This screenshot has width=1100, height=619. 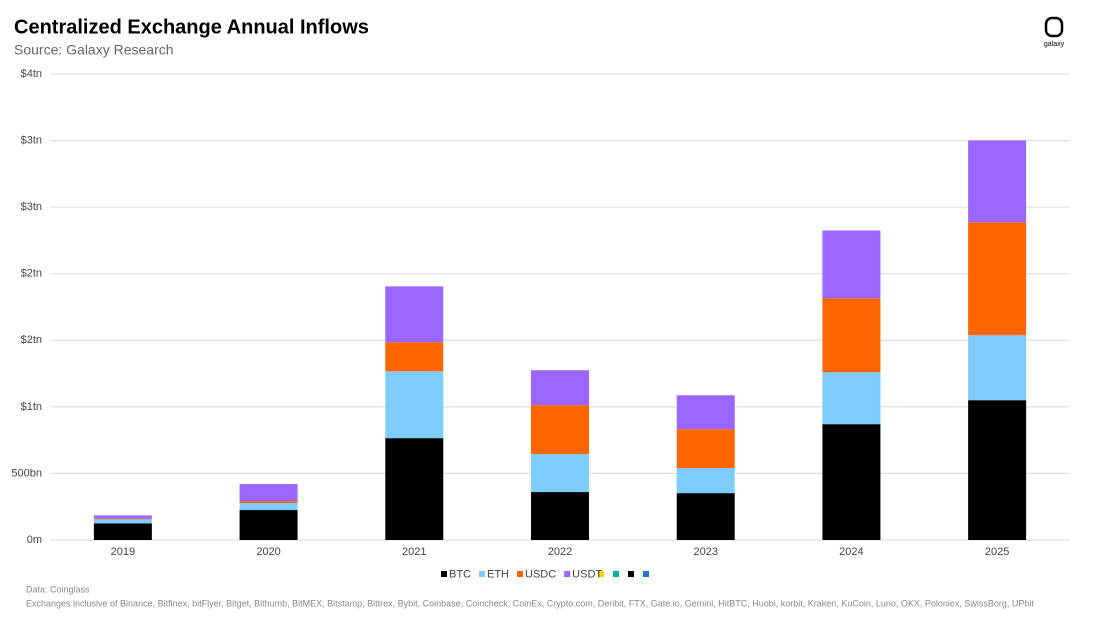 What do you see at coordinates (540, 574) in the screenshot?
I see `legend-label: USDC` at bounding box center [540, 574].